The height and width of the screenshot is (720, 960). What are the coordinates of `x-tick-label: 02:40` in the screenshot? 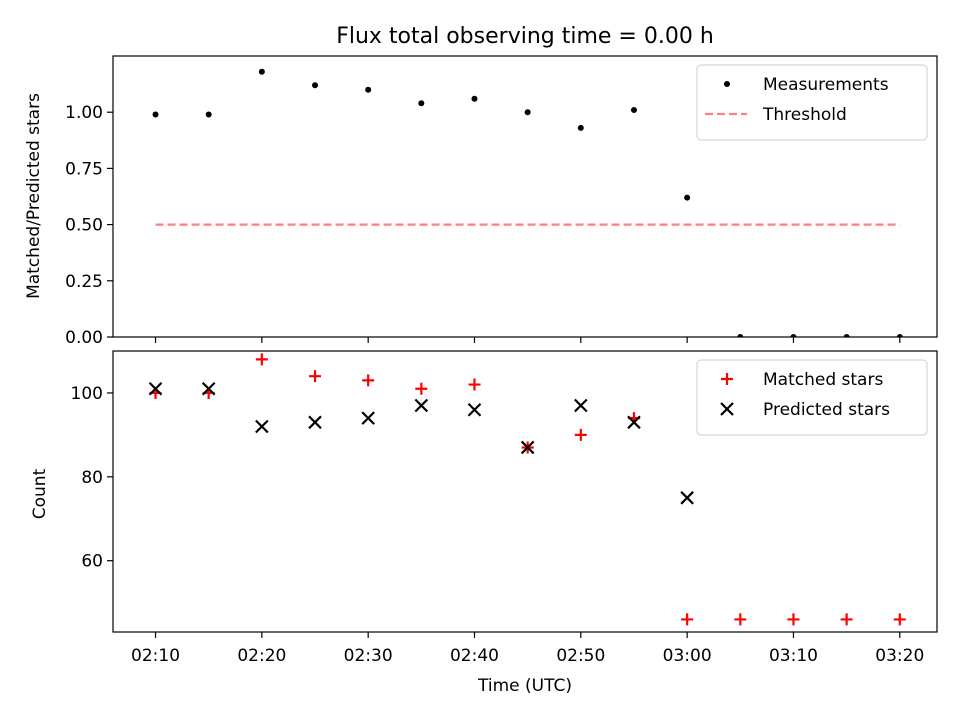 It's located at (474, 656).